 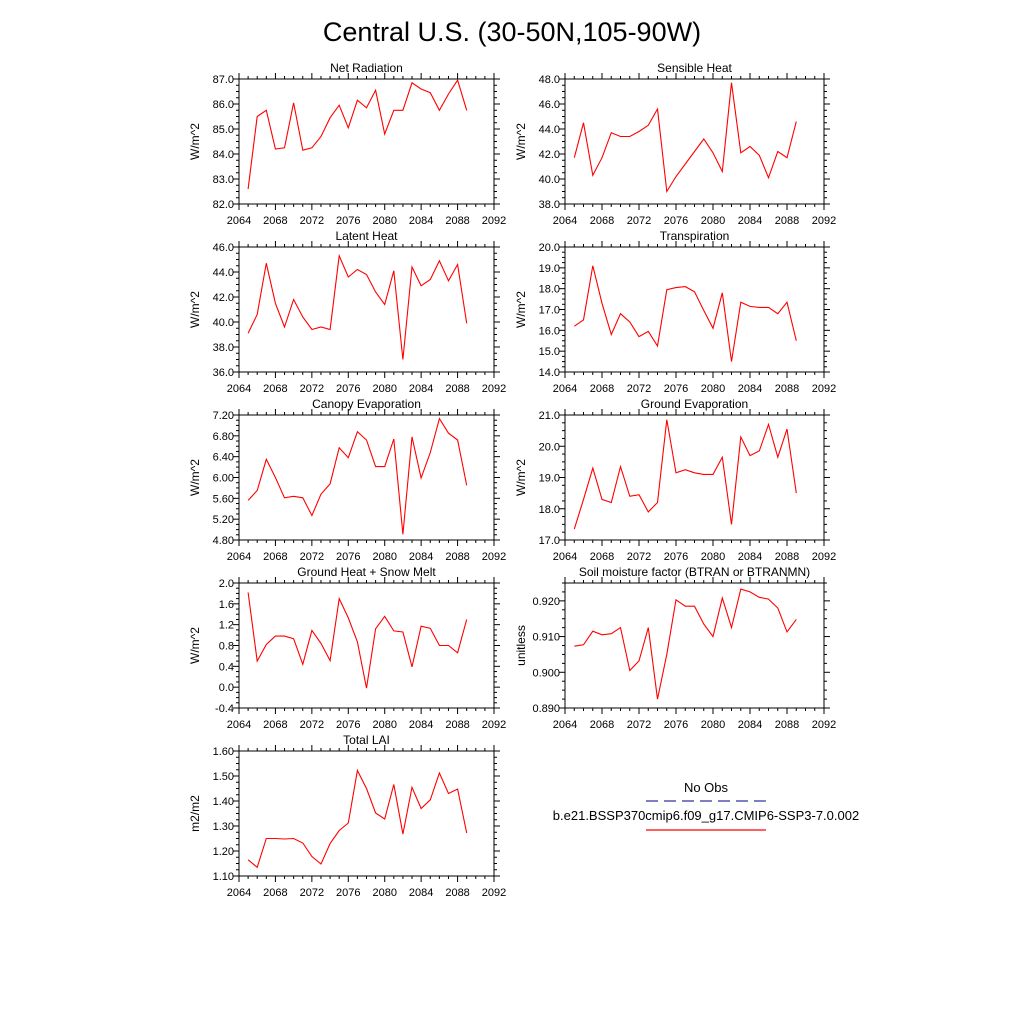 I want to click on y-tick-label: 1.10, so click(x=223, y=877).